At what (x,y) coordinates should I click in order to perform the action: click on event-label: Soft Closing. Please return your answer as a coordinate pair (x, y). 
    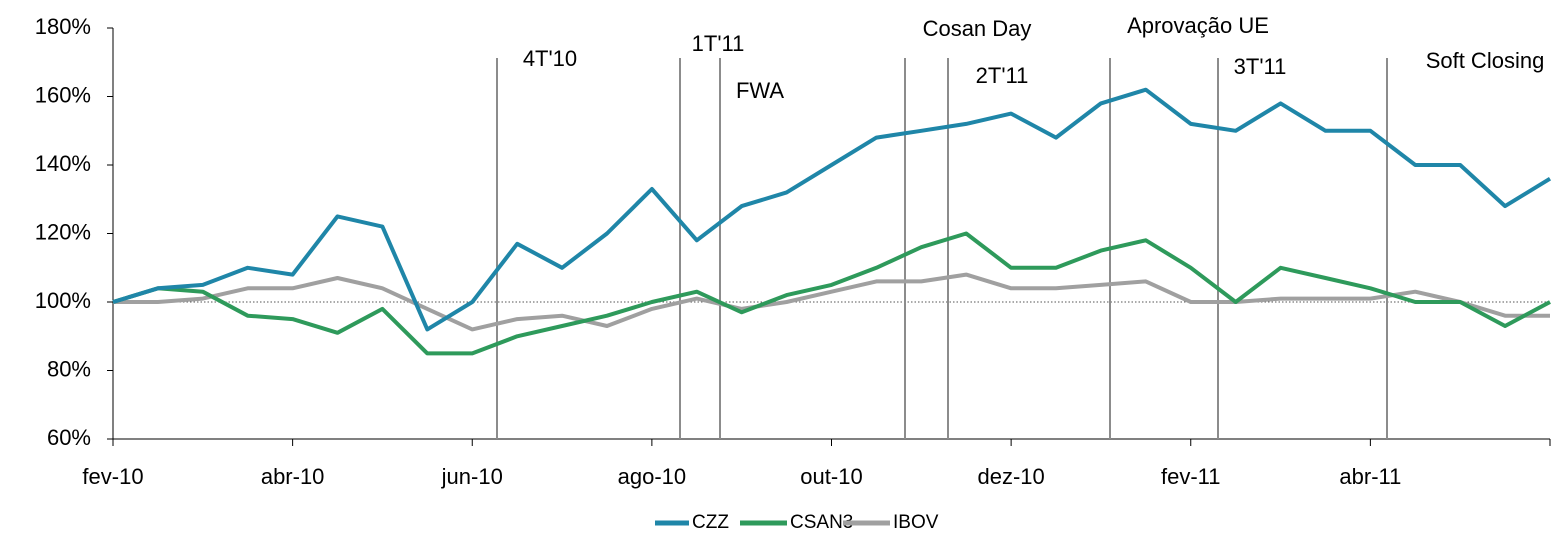
    Looking at the image, I should click on (1485, 60).